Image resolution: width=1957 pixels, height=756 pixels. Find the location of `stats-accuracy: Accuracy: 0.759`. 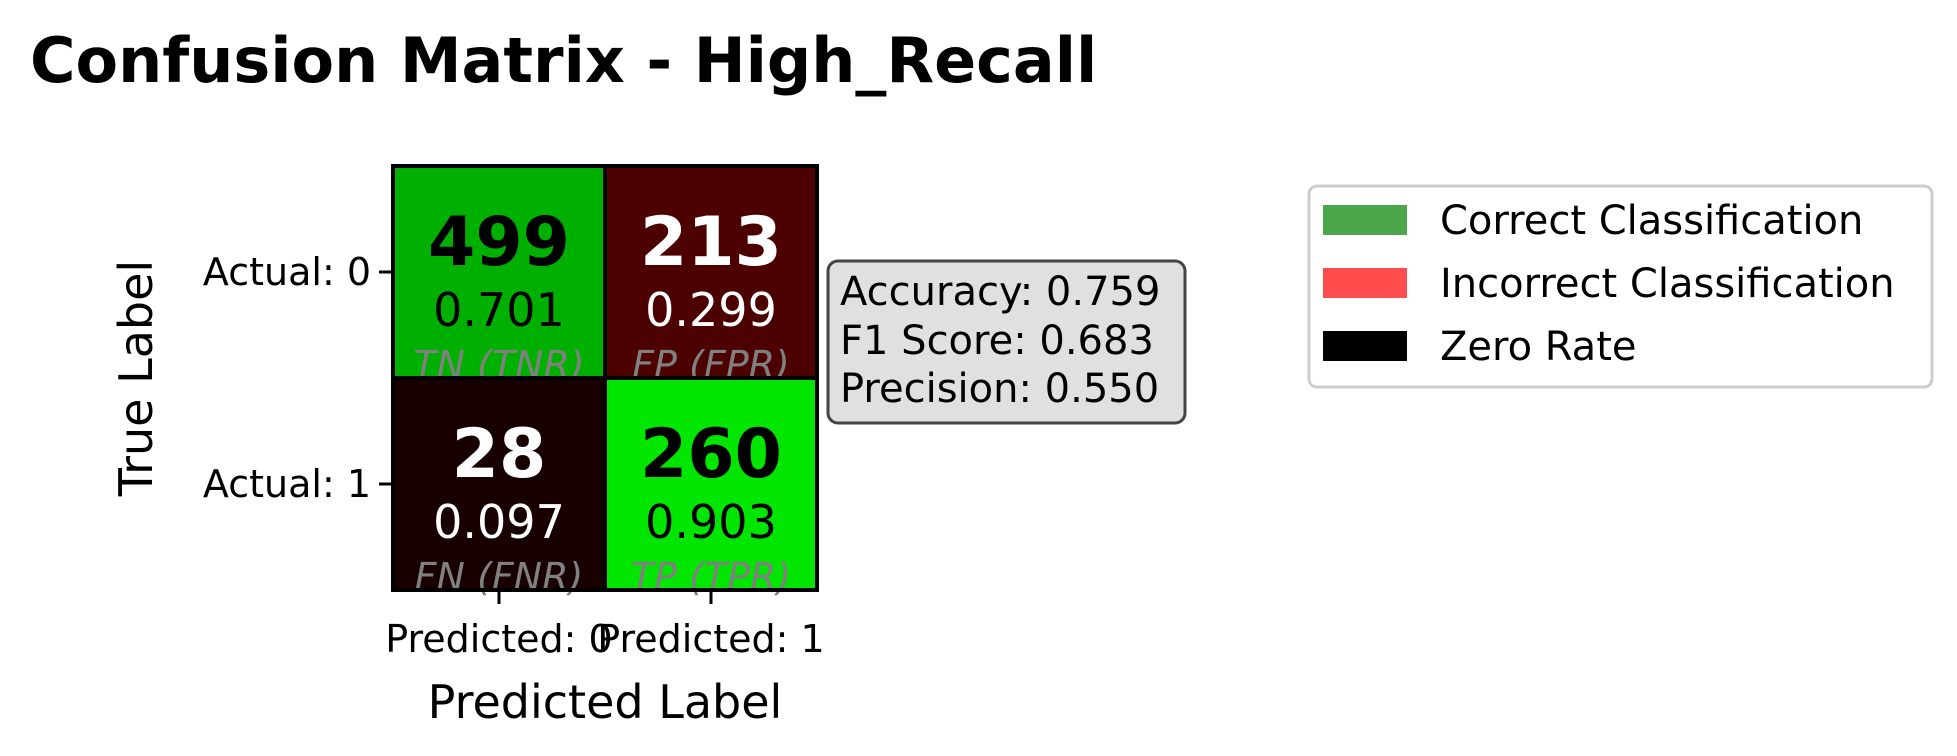

stats-accuracy: Accuracy: 0.759 is located at coordinates (1000, 292).